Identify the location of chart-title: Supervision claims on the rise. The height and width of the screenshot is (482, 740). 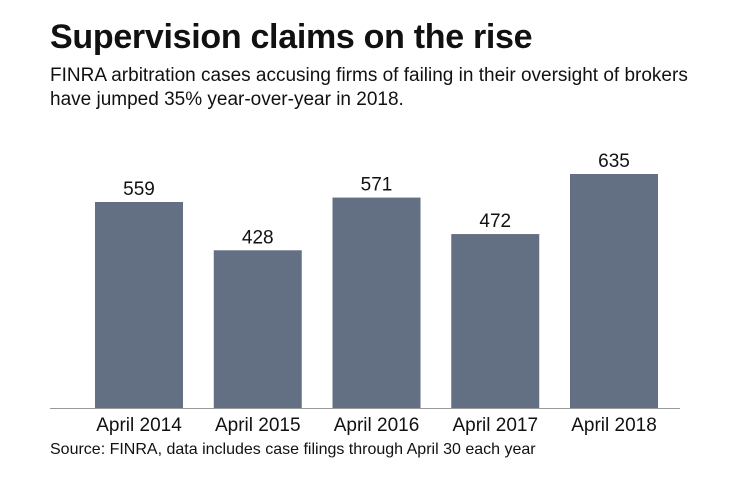
(291, 37).